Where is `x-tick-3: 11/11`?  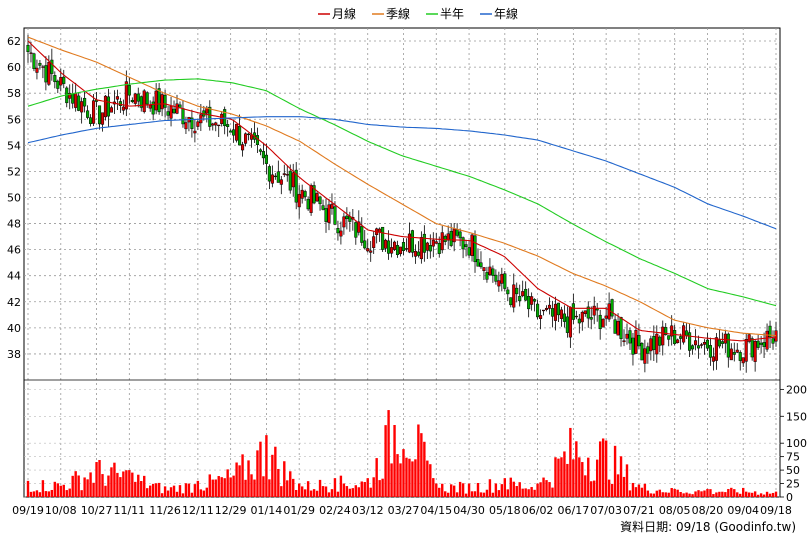
x-tick-3: 11/11 is located at coordinates (129, 510).